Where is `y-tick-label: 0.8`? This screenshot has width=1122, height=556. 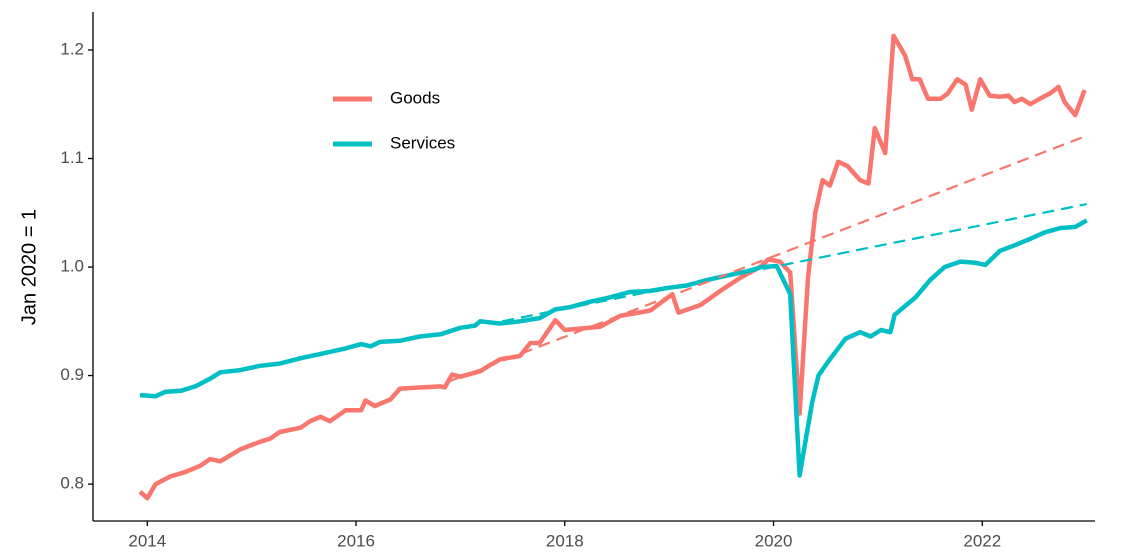 y-tick-label: 0.8 is located at coordinates (72, 483).